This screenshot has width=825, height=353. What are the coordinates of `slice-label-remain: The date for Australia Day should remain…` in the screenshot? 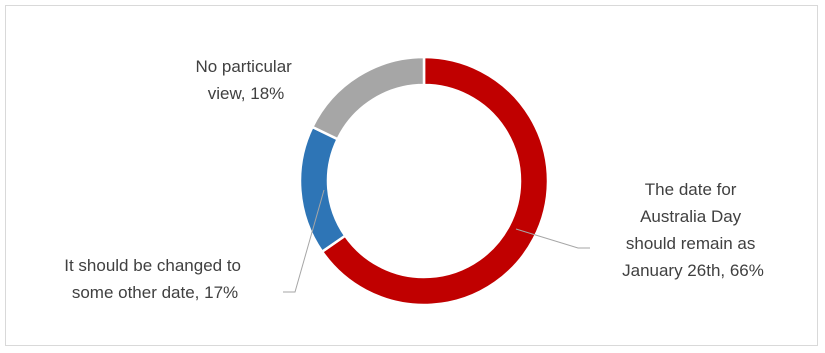 It's located at (693, 230).